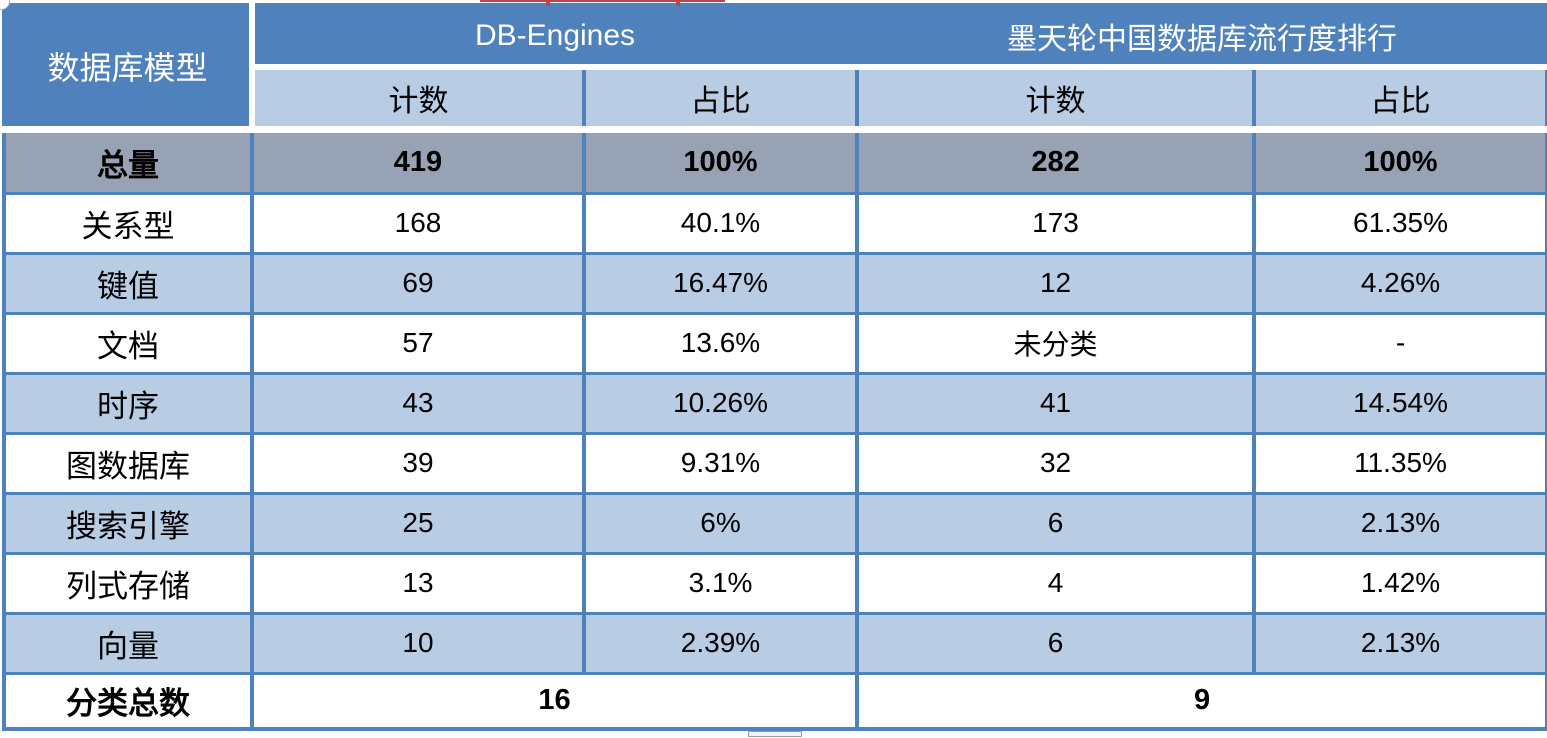 This screenshot has width=1547, height=738. I want to click on table-row-category-totals: 分类总数 16 9, so click(774, 701).